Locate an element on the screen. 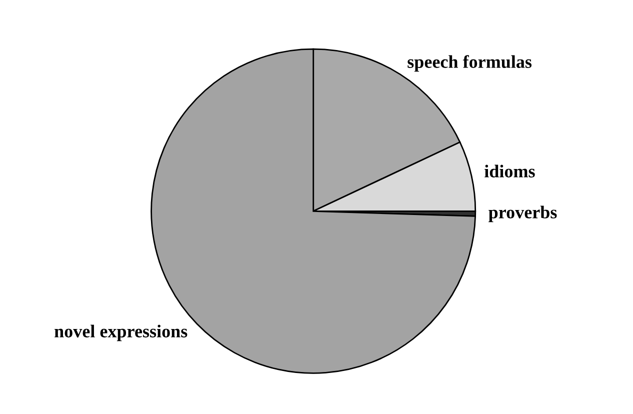  slice-label: idioms is located at coordinates (509, 171).